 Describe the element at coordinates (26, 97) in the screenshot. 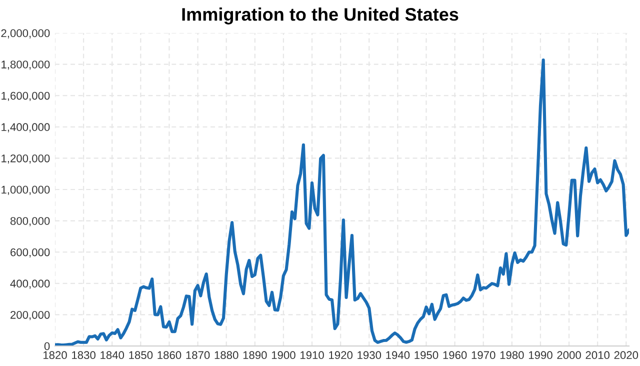

I see `y-tick-label: 1,600,000` at that location.